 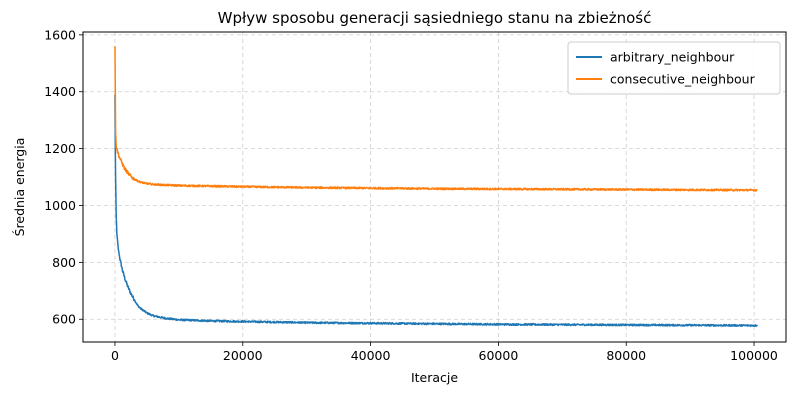 I want to click on legend-box, so click(x=674, y=68).